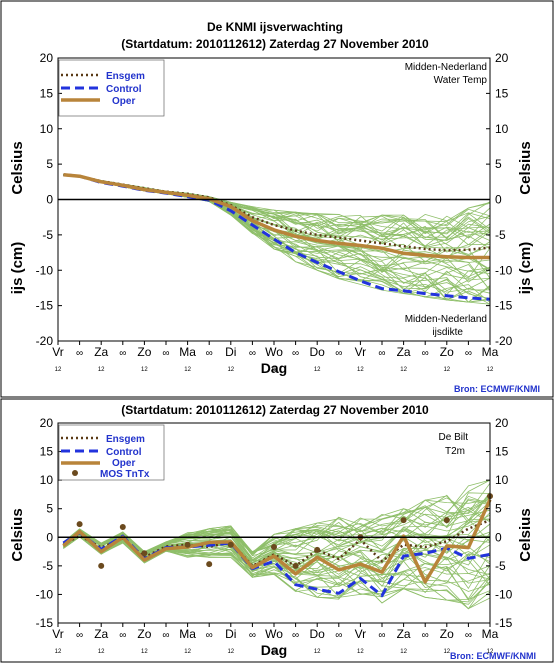 The image size is (554, 663). I want to click on top-ytick-label-left: -5, so click(47, 235).